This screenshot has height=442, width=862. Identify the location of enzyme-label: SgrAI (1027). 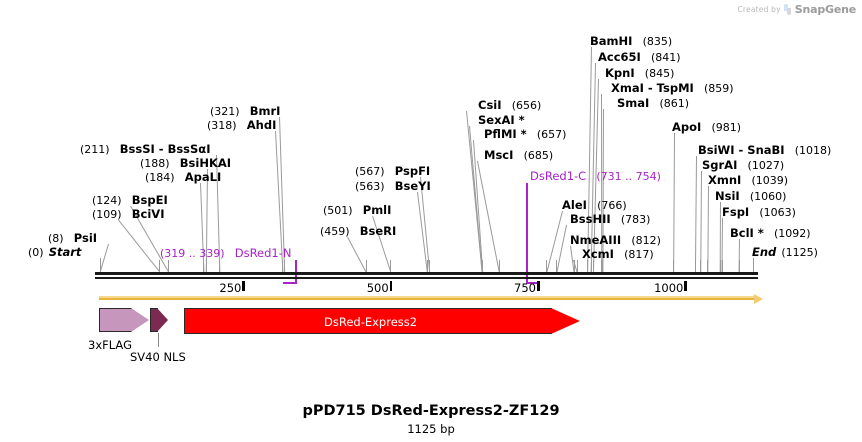
(743, 164).